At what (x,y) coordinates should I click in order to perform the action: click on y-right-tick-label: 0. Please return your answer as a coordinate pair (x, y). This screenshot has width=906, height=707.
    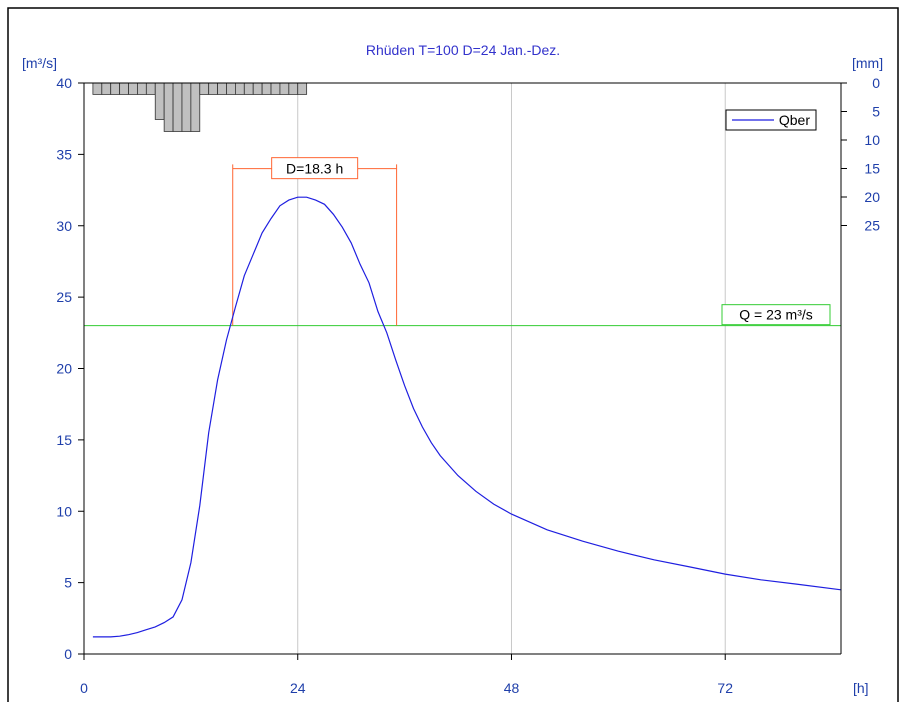
    Looking at the image, I should click on (876, 83).